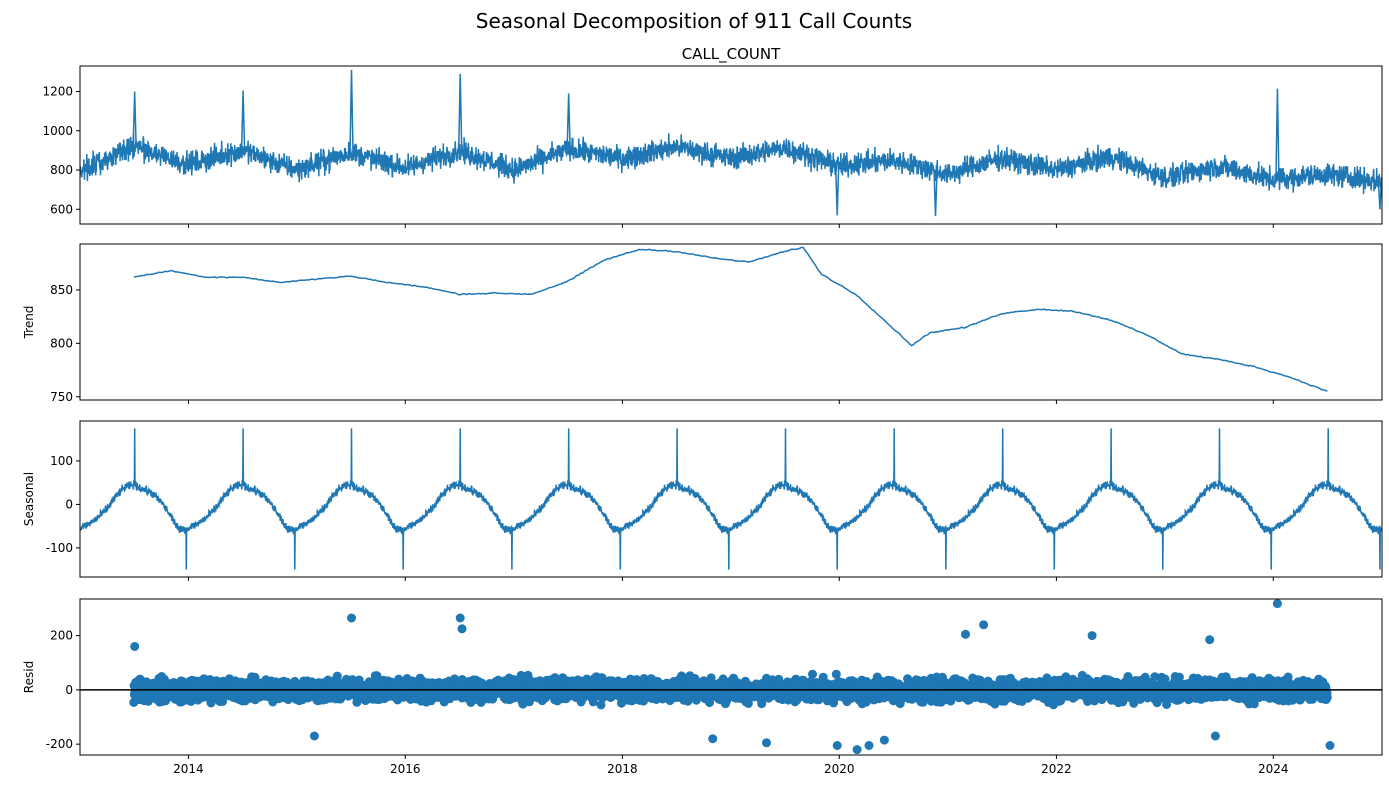 The width and height of the screenshot is (1389, 789). Describe the element at coordinates (61, 290) in the screenshot. I see `y-tick-label: 850` at that location.